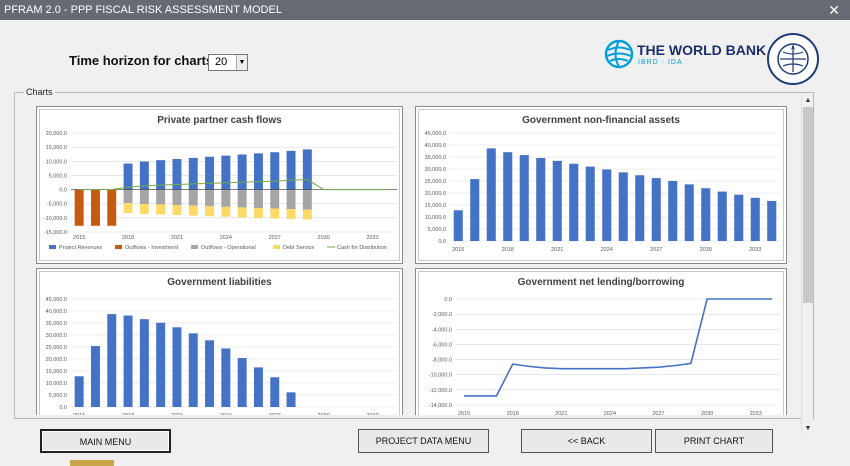  I want to click on y-tick-label: -15,000.0, so click(55, 233).